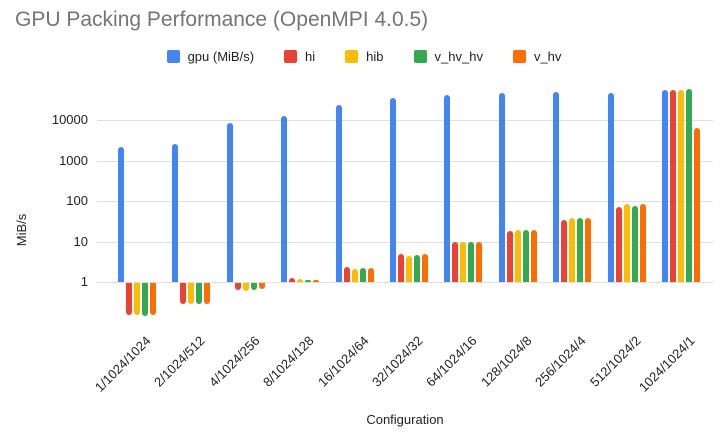  I want to click on bar-gpu-mib-s--32-1024-32, so click(393, 189).